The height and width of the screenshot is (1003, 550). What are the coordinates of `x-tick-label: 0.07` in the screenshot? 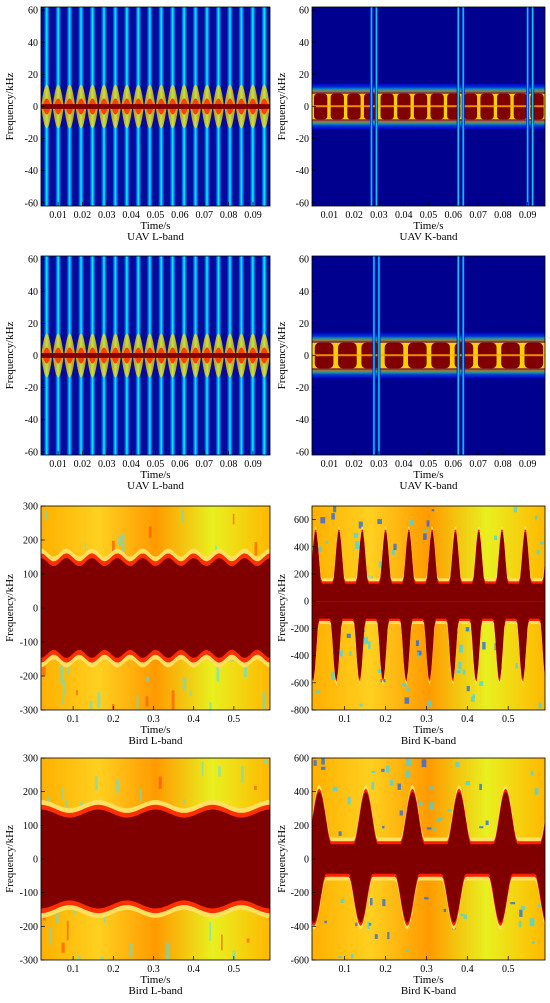 It's located at (478, 464).